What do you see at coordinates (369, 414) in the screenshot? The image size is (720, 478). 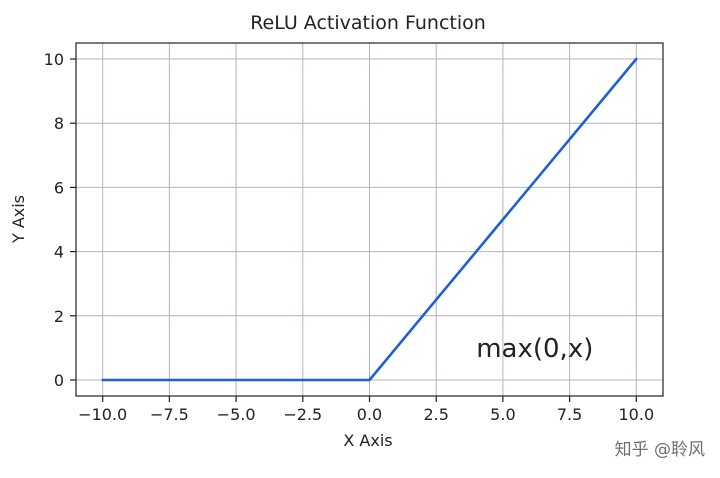 I see `x-tick-label: 0.0` at bounding box center [369, 414].